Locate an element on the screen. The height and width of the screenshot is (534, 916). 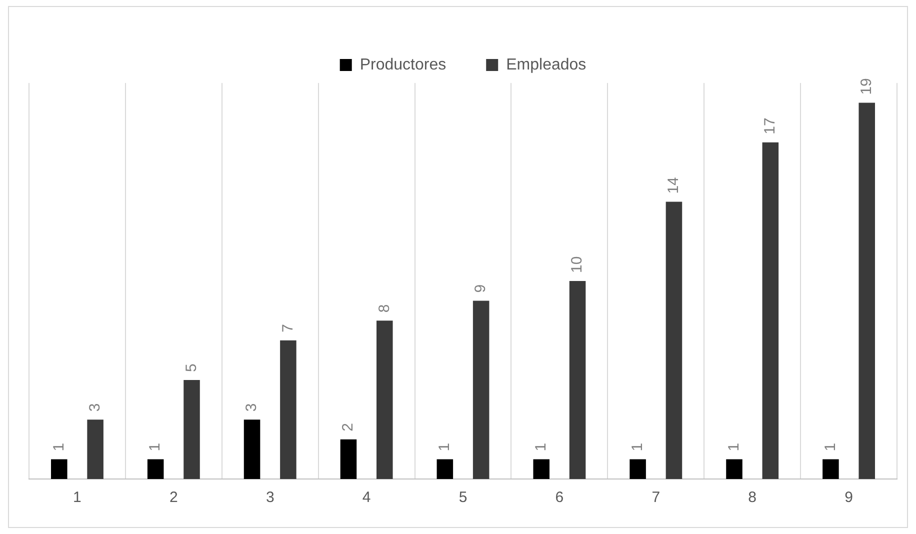
data-label: 17 is located at coordinates (770, 126).